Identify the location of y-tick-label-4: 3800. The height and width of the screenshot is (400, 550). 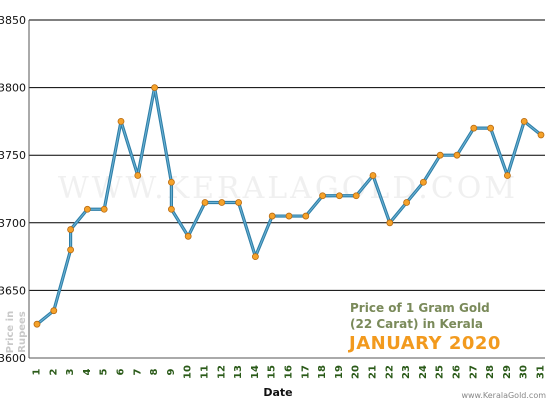
(13, 88).